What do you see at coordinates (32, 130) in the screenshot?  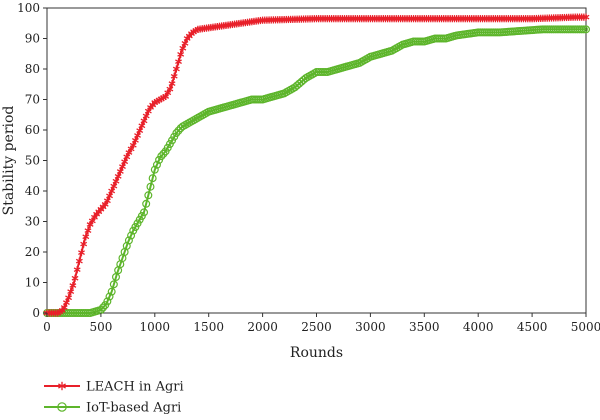 I see `y-tick-label: 60` at bounding box center [32, 130].